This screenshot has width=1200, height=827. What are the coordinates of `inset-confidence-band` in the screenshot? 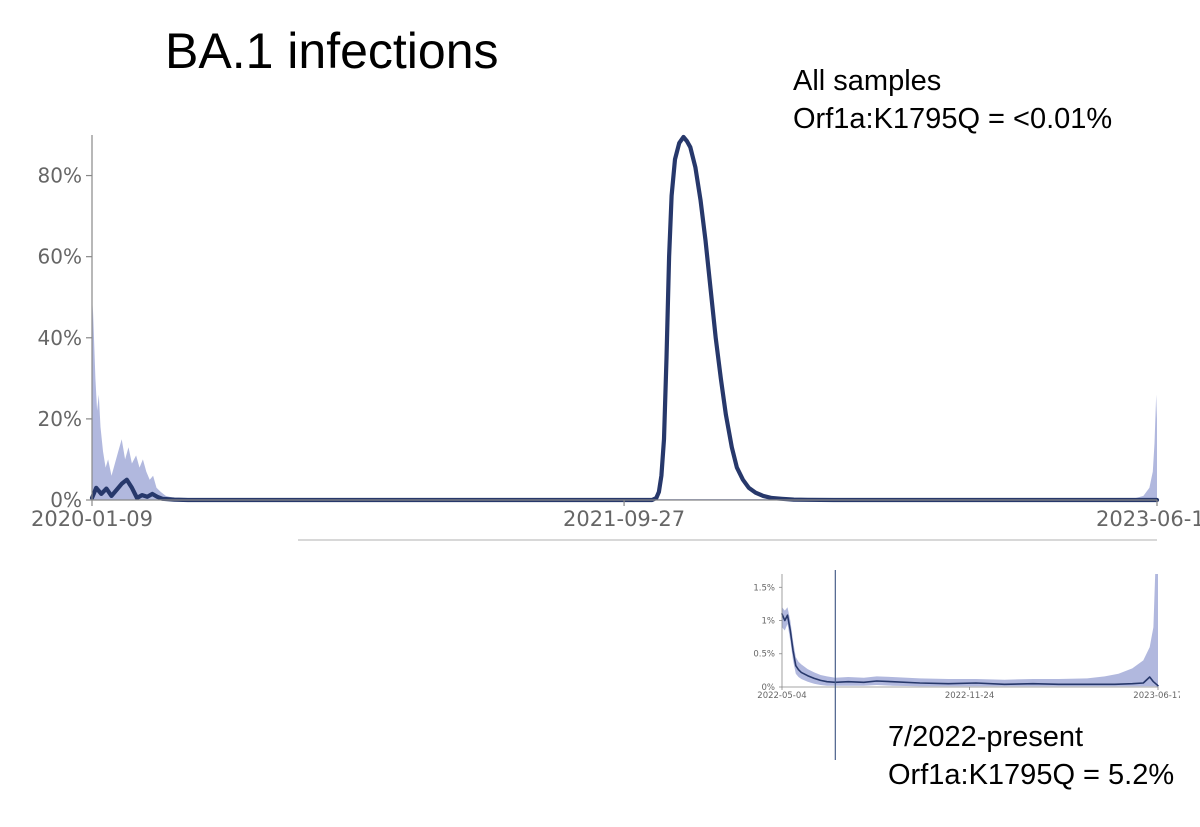 It's located at (970, 630).